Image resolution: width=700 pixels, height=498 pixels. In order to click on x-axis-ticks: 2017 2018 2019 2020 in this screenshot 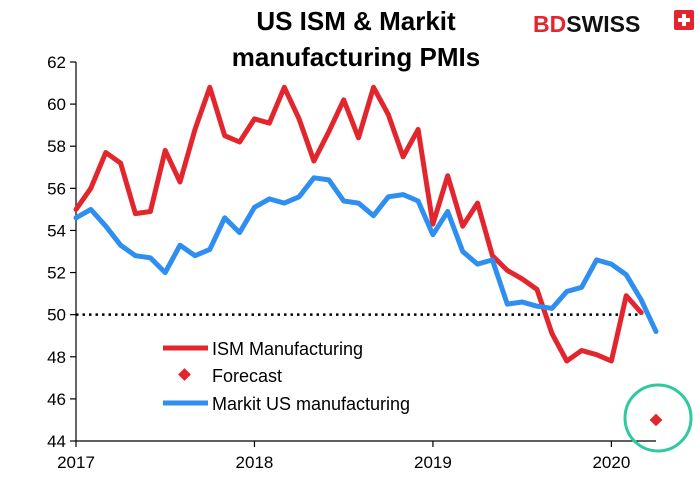, I will do `click(343, 456)`.